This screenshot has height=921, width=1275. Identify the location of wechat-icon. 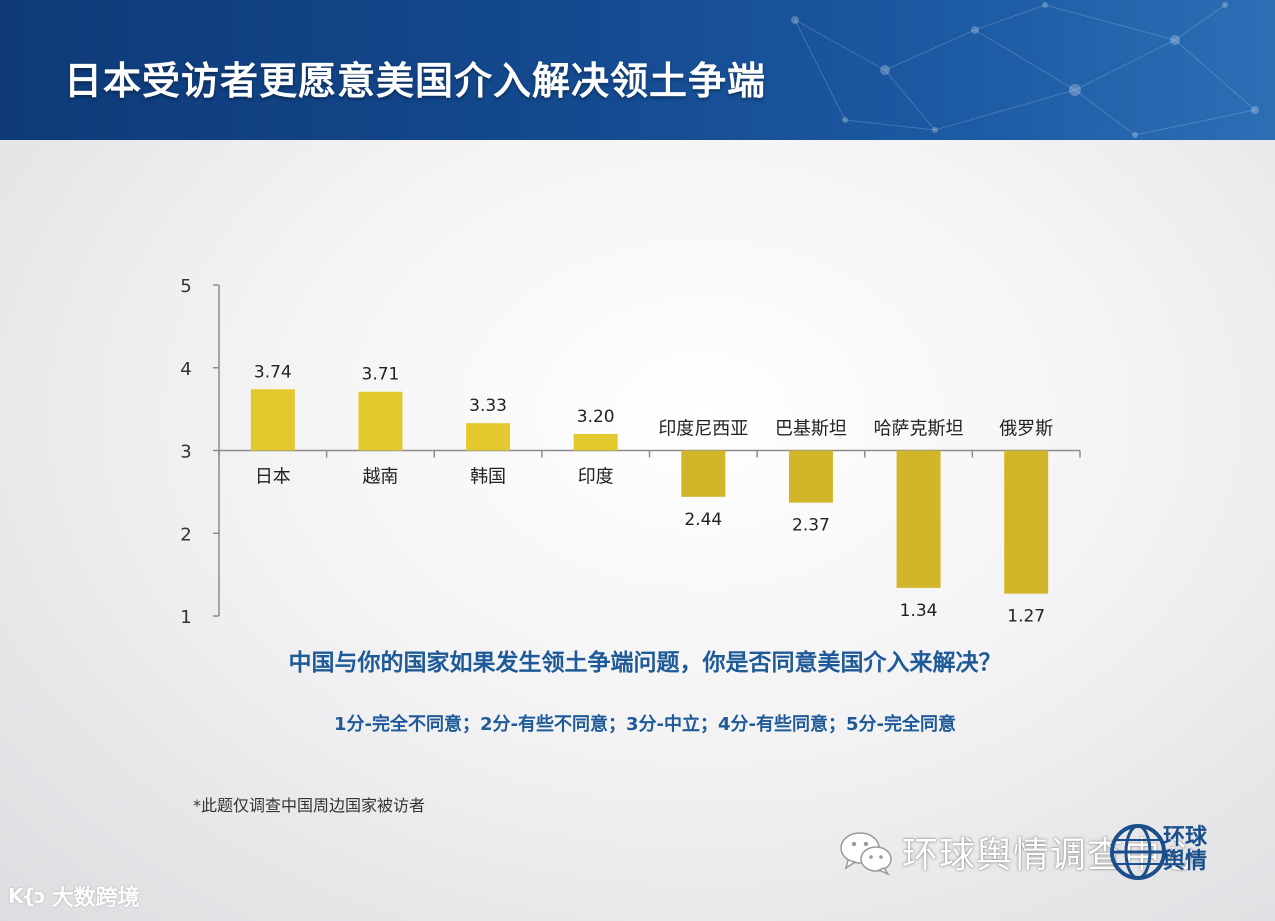
(866, 854).